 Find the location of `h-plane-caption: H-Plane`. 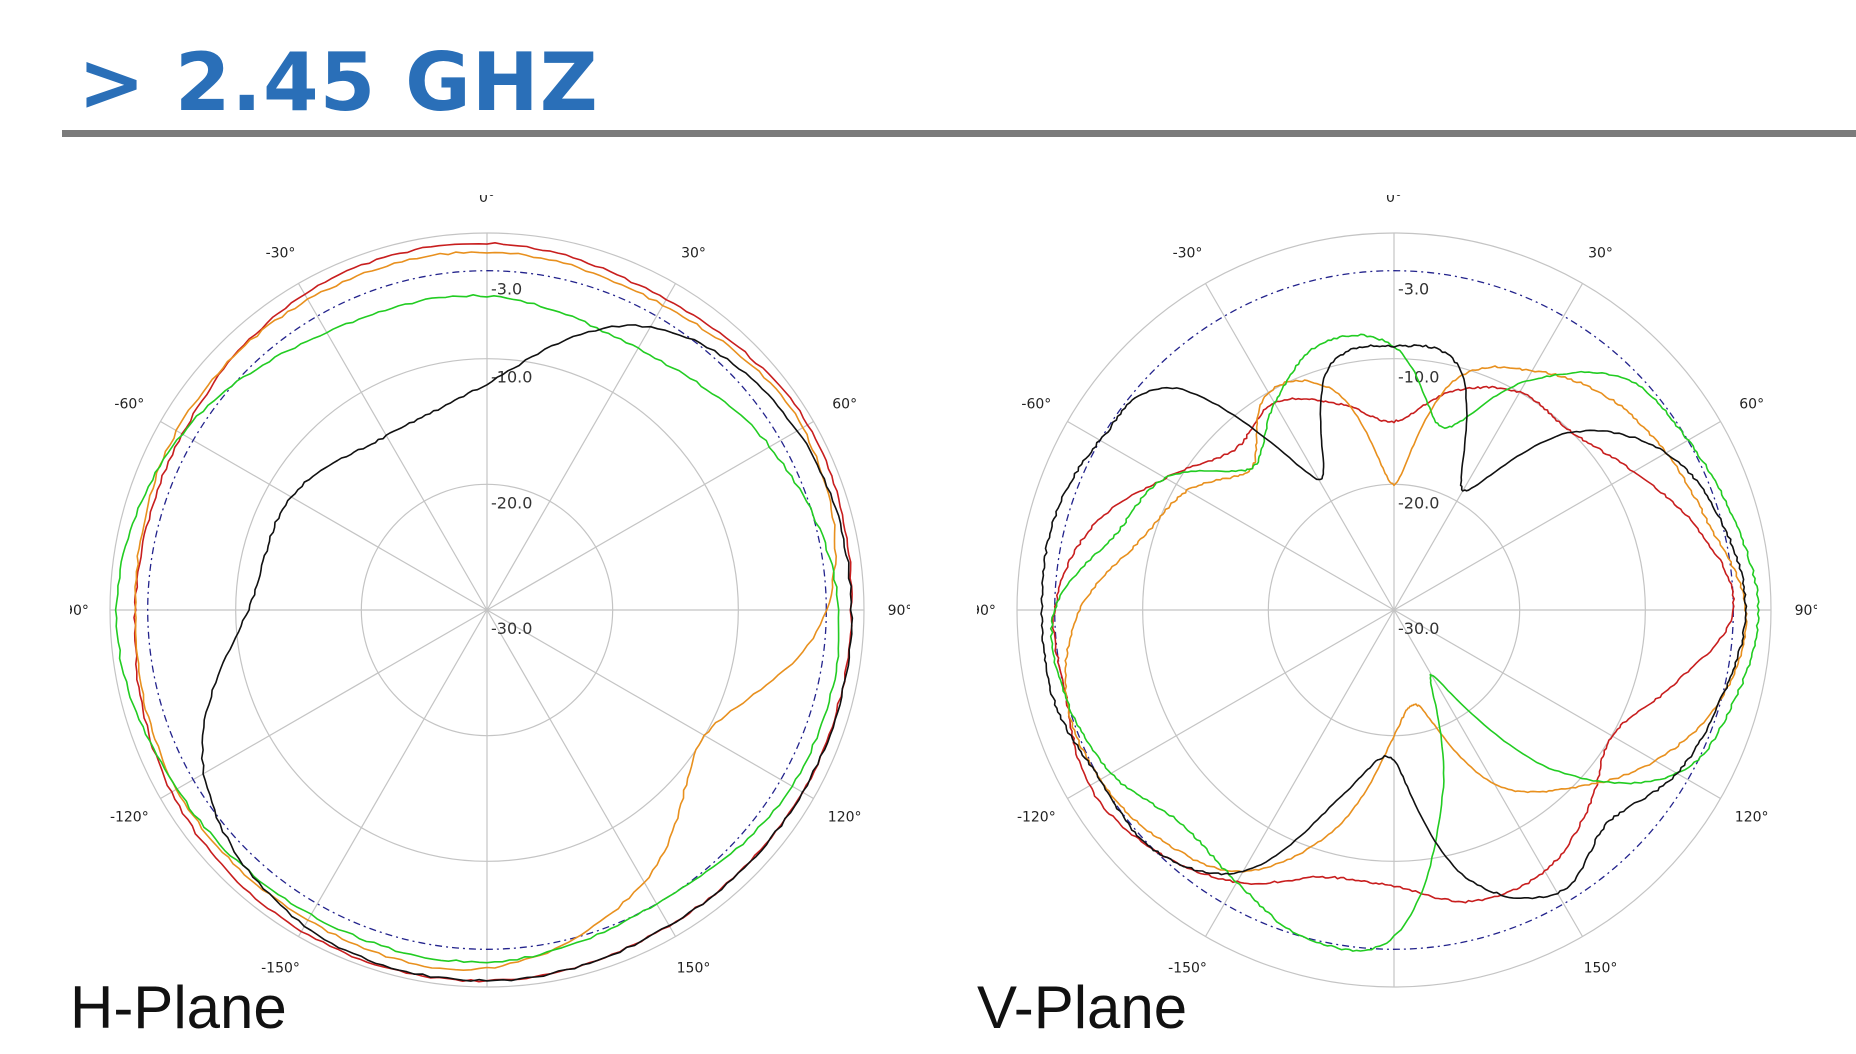

h-plane-caption: H-Plane is located at coordinates (178, 1007).